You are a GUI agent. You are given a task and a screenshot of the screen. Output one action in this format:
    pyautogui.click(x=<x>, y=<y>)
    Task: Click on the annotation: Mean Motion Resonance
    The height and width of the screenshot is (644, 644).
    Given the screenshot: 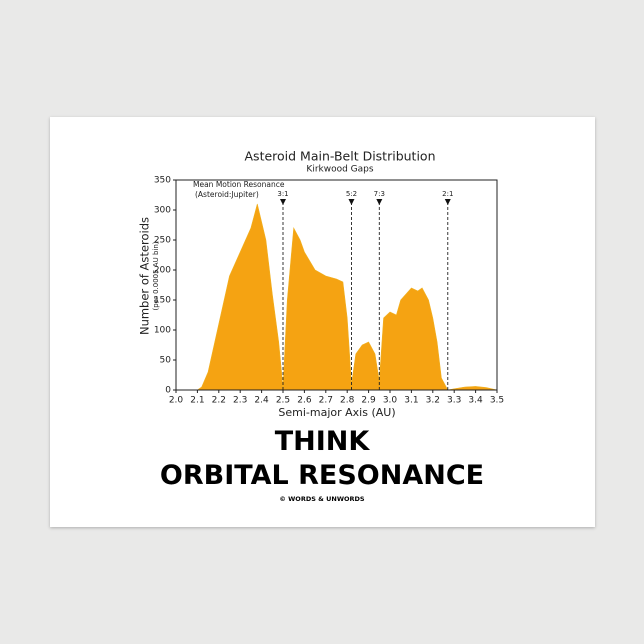 What is the action you would take?
    pyautogui.click(x=239, y=184)
    